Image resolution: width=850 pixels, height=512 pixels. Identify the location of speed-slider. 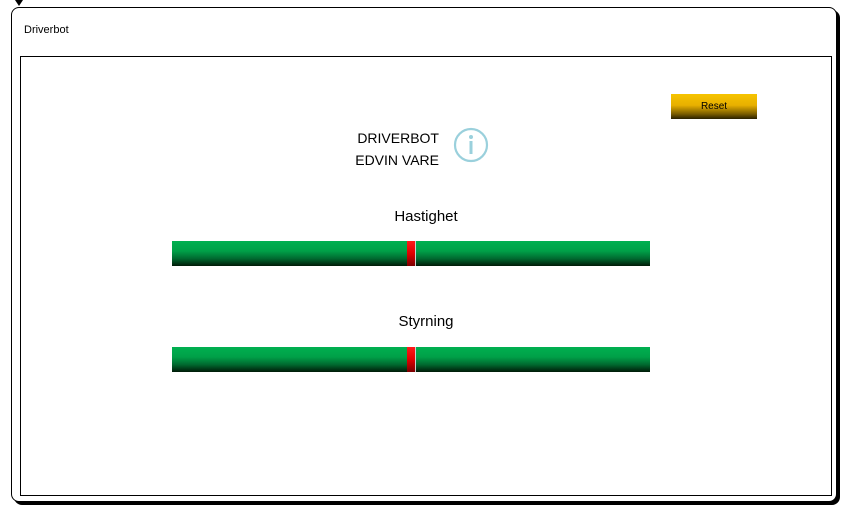
(411, 253).